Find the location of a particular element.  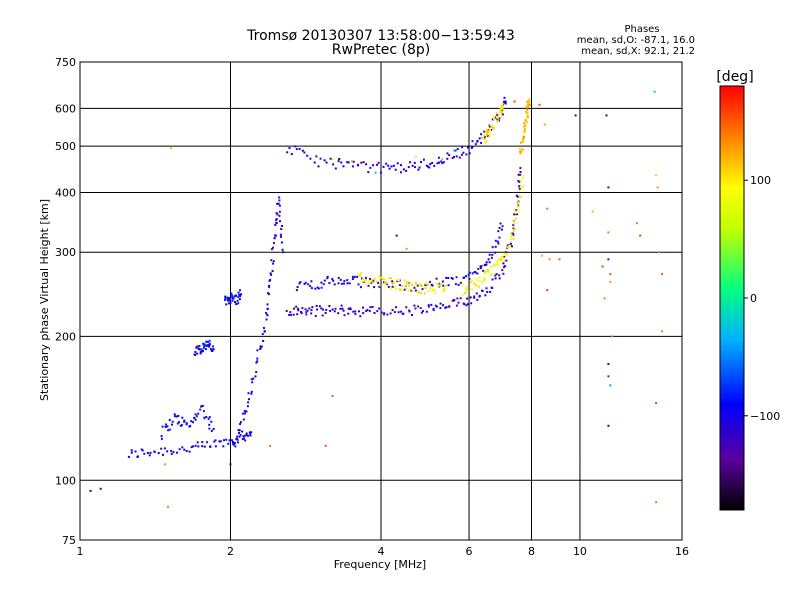

y-tick-label: 75 is located at coordinates (69, 540).